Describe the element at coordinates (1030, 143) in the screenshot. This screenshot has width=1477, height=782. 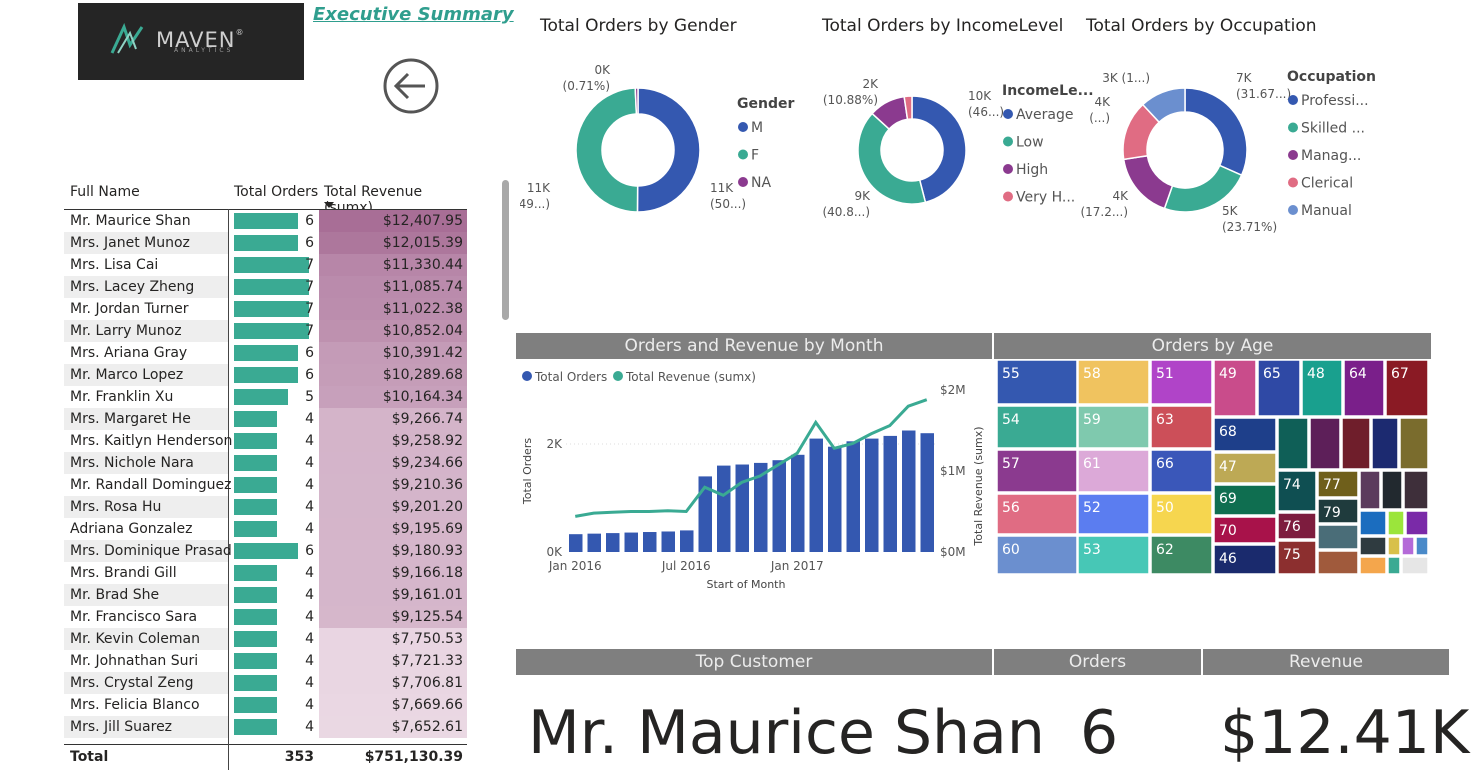
I see `legend-item: Low` at that location.